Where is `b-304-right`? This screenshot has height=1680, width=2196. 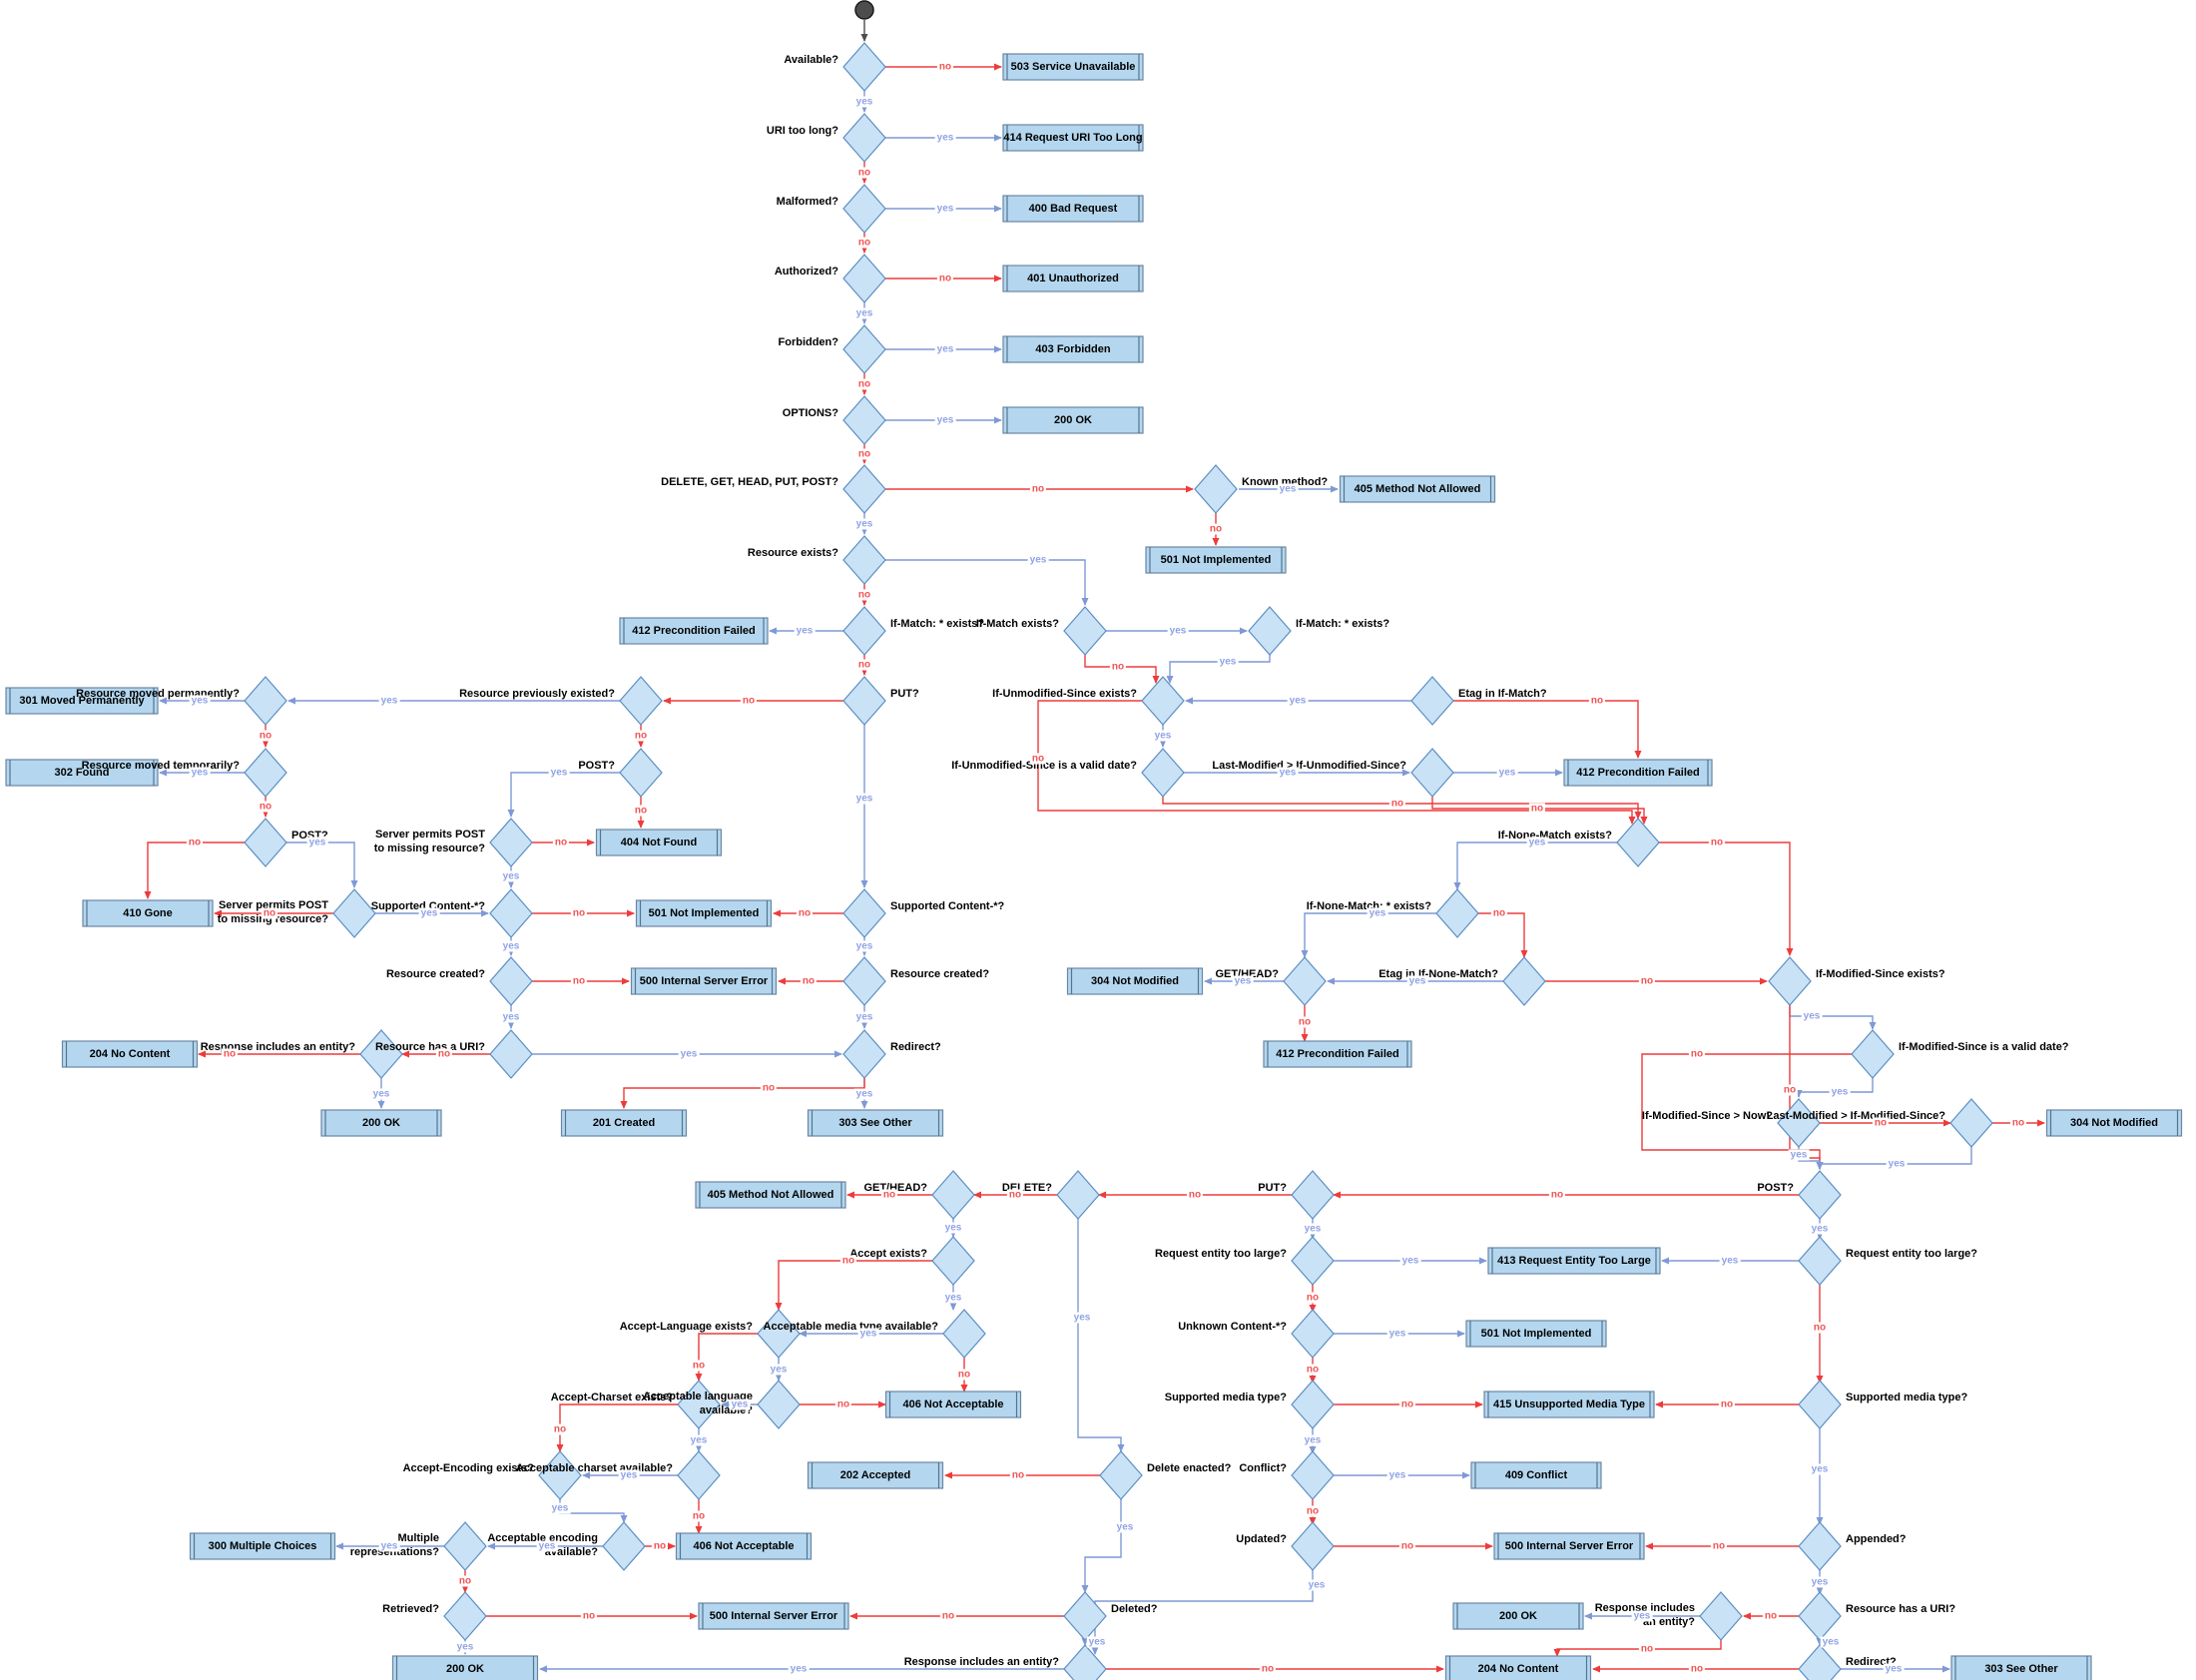 b-304-right is located at coordinates (2114, 1123).